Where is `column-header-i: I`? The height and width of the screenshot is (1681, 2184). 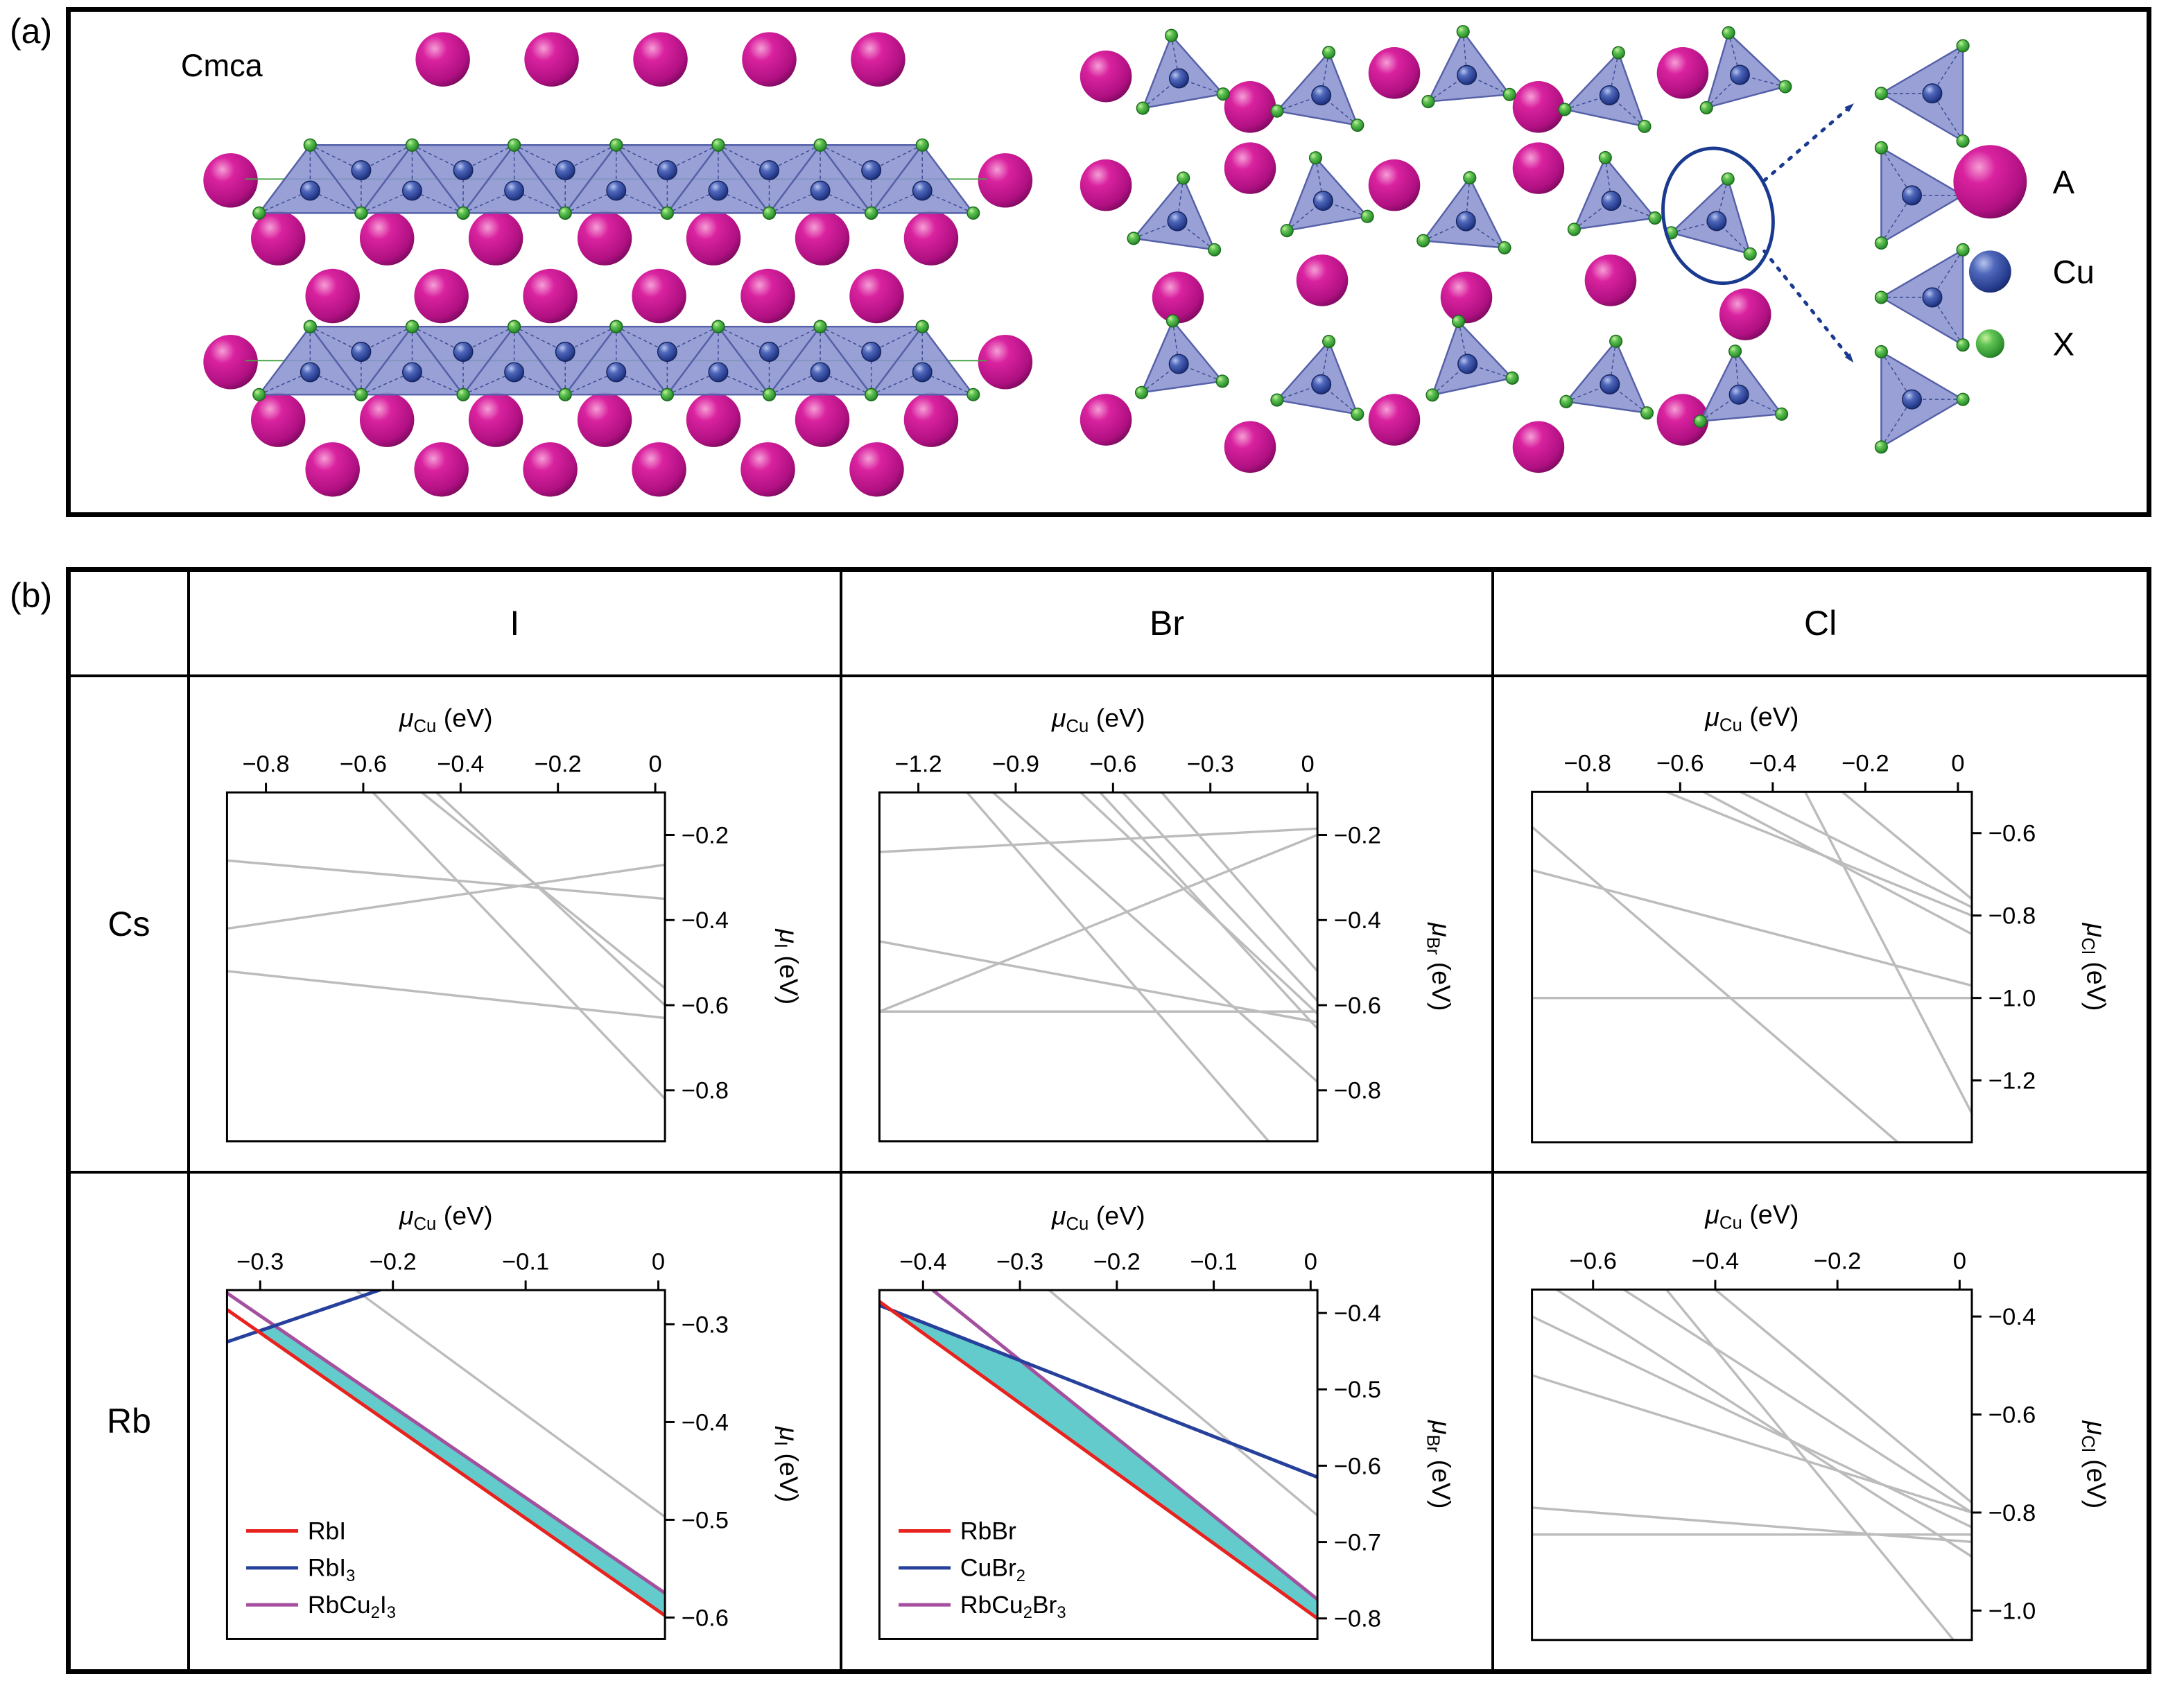 column-header-i: I is located at coordinates (516, 624).